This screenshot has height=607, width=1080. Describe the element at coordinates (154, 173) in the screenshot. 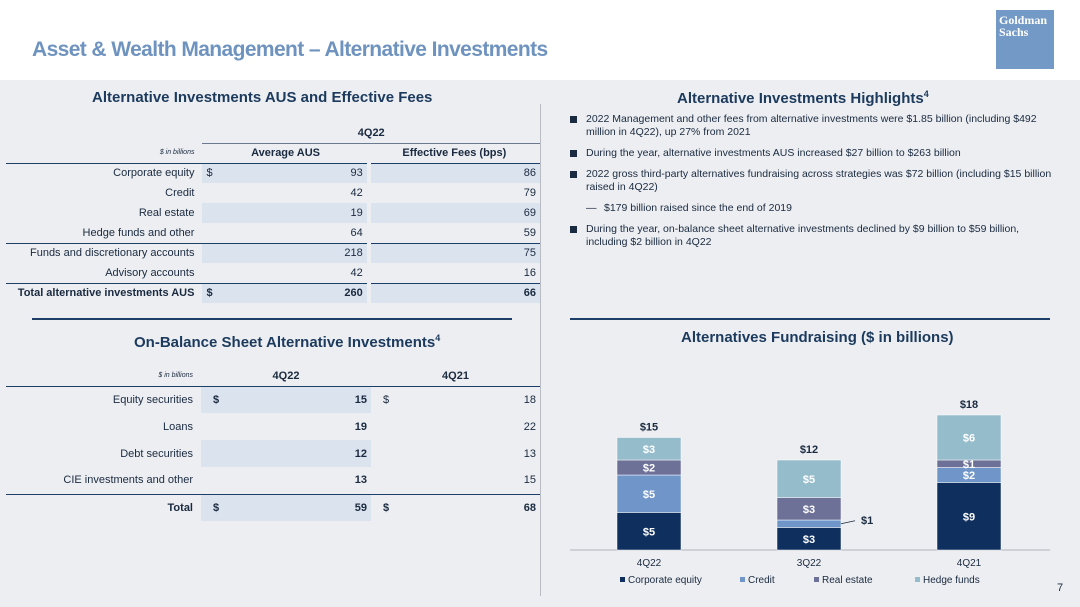

I see `row-label: Corporate equity` at that location.